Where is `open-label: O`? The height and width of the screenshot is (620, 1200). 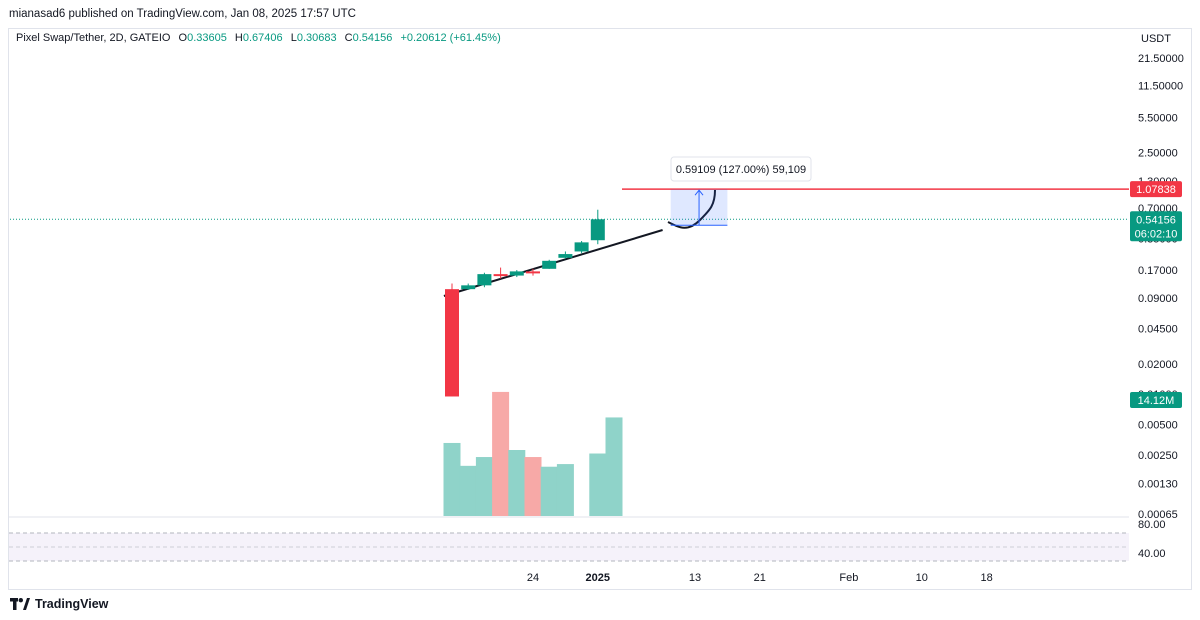 open-label: O is located at coordinates (183, 38).